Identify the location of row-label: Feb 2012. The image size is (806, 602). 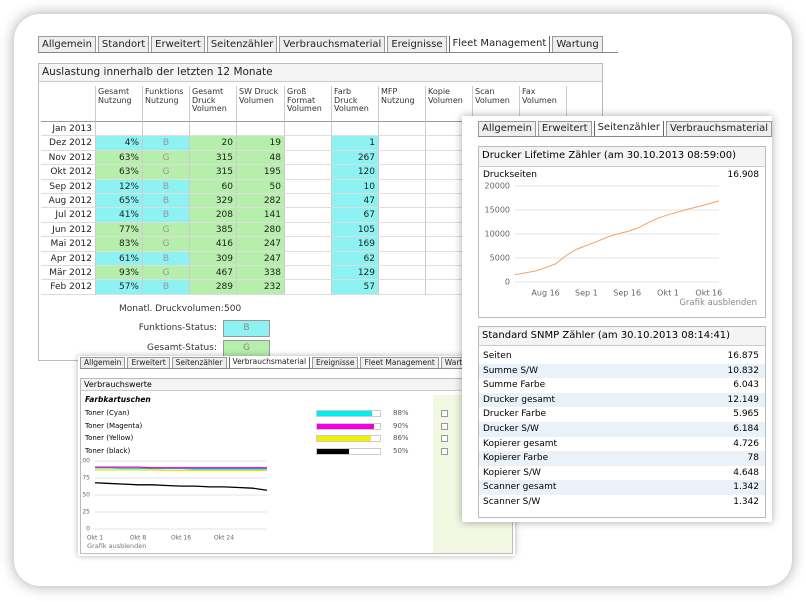
(68, 287).